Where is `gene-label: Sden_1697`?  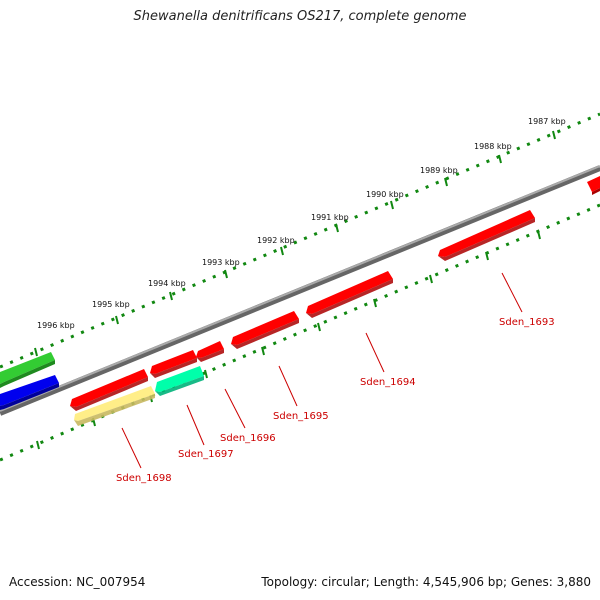 gene-label: Sden_1697 is located at coordinates (206, 454).